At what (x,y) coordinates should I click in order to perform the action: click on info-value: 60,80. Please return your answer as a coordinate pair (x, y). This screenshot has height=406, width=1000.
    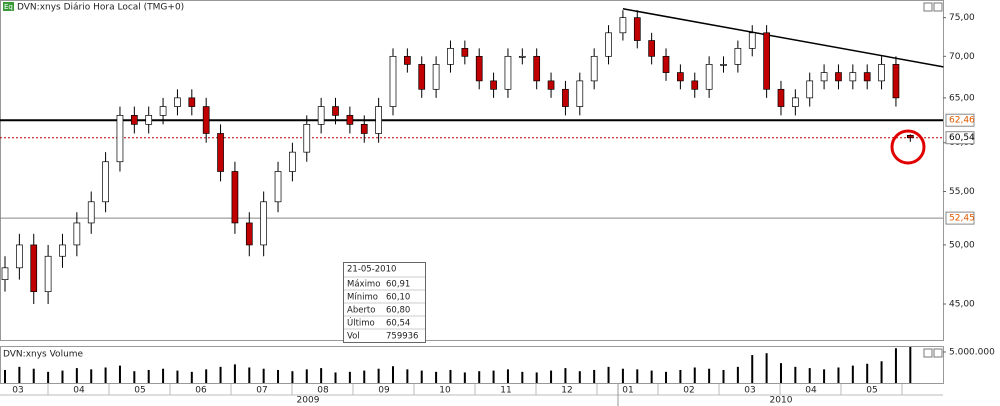
    Looking at the image, I should click on (398, 311).